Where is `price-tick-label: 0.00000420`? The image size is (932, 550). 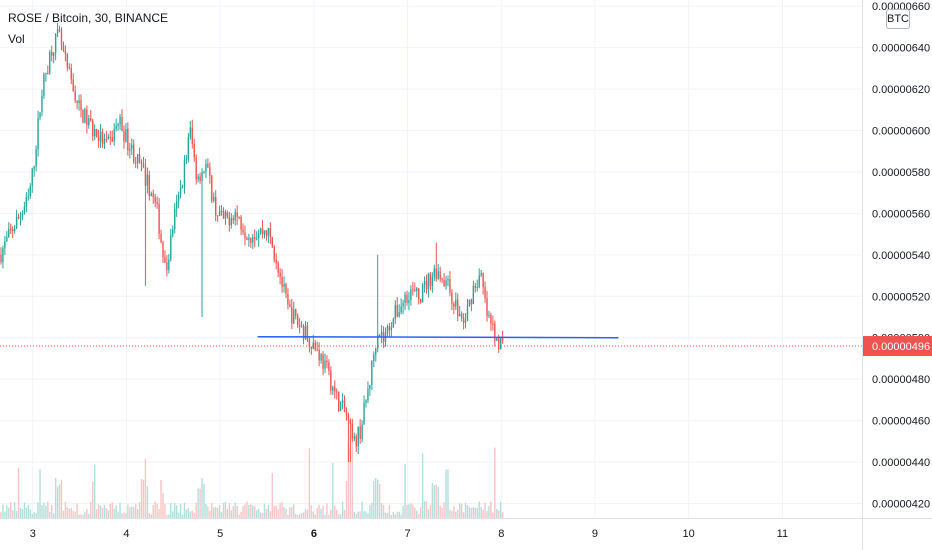 price-tick-label: 0.00000420 is located at coordinates (901, 504).